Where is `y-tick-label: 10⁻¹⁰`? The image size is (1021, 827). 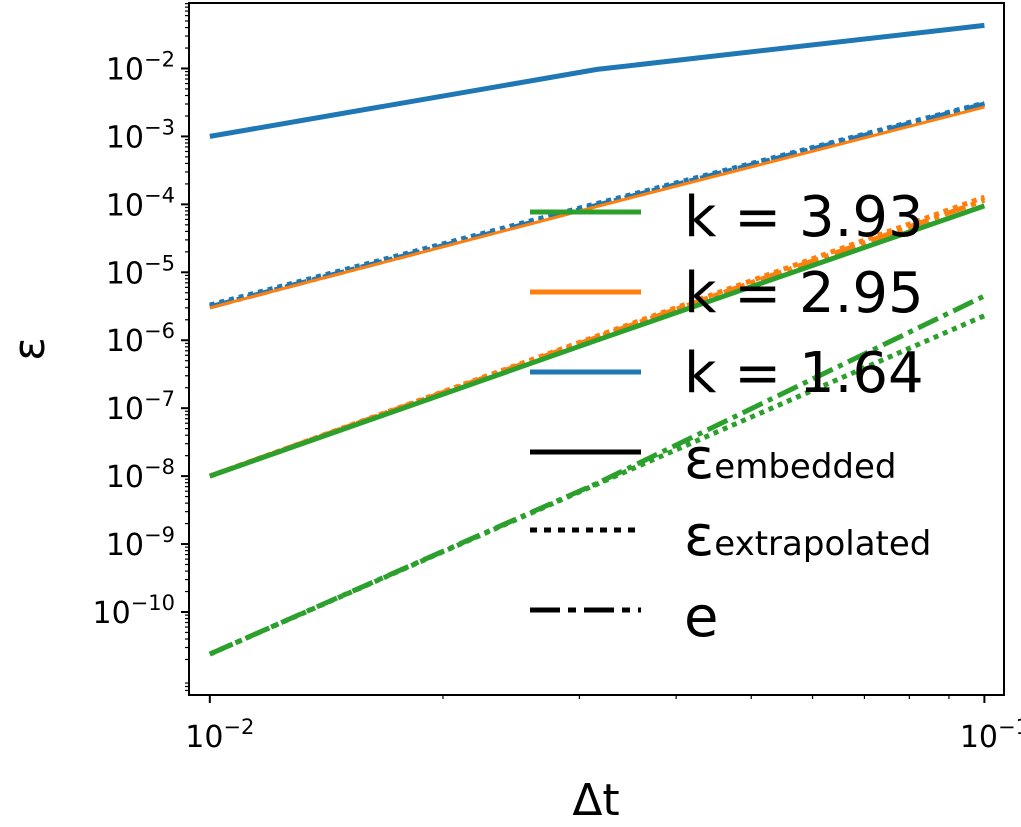
y-tick-label: 10⁻¹⁰ is located at coordinates (133, 611).